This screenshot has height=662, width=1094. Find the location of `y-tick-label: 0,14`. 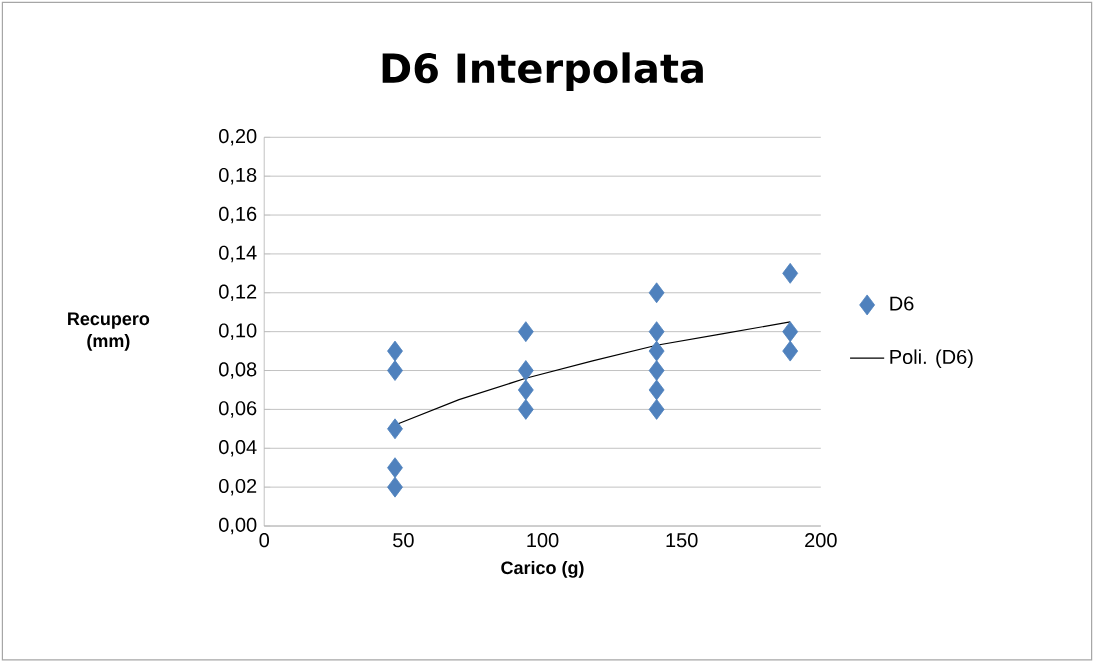

y-tick-label: 0,14 is located at coordinates (238, 254).